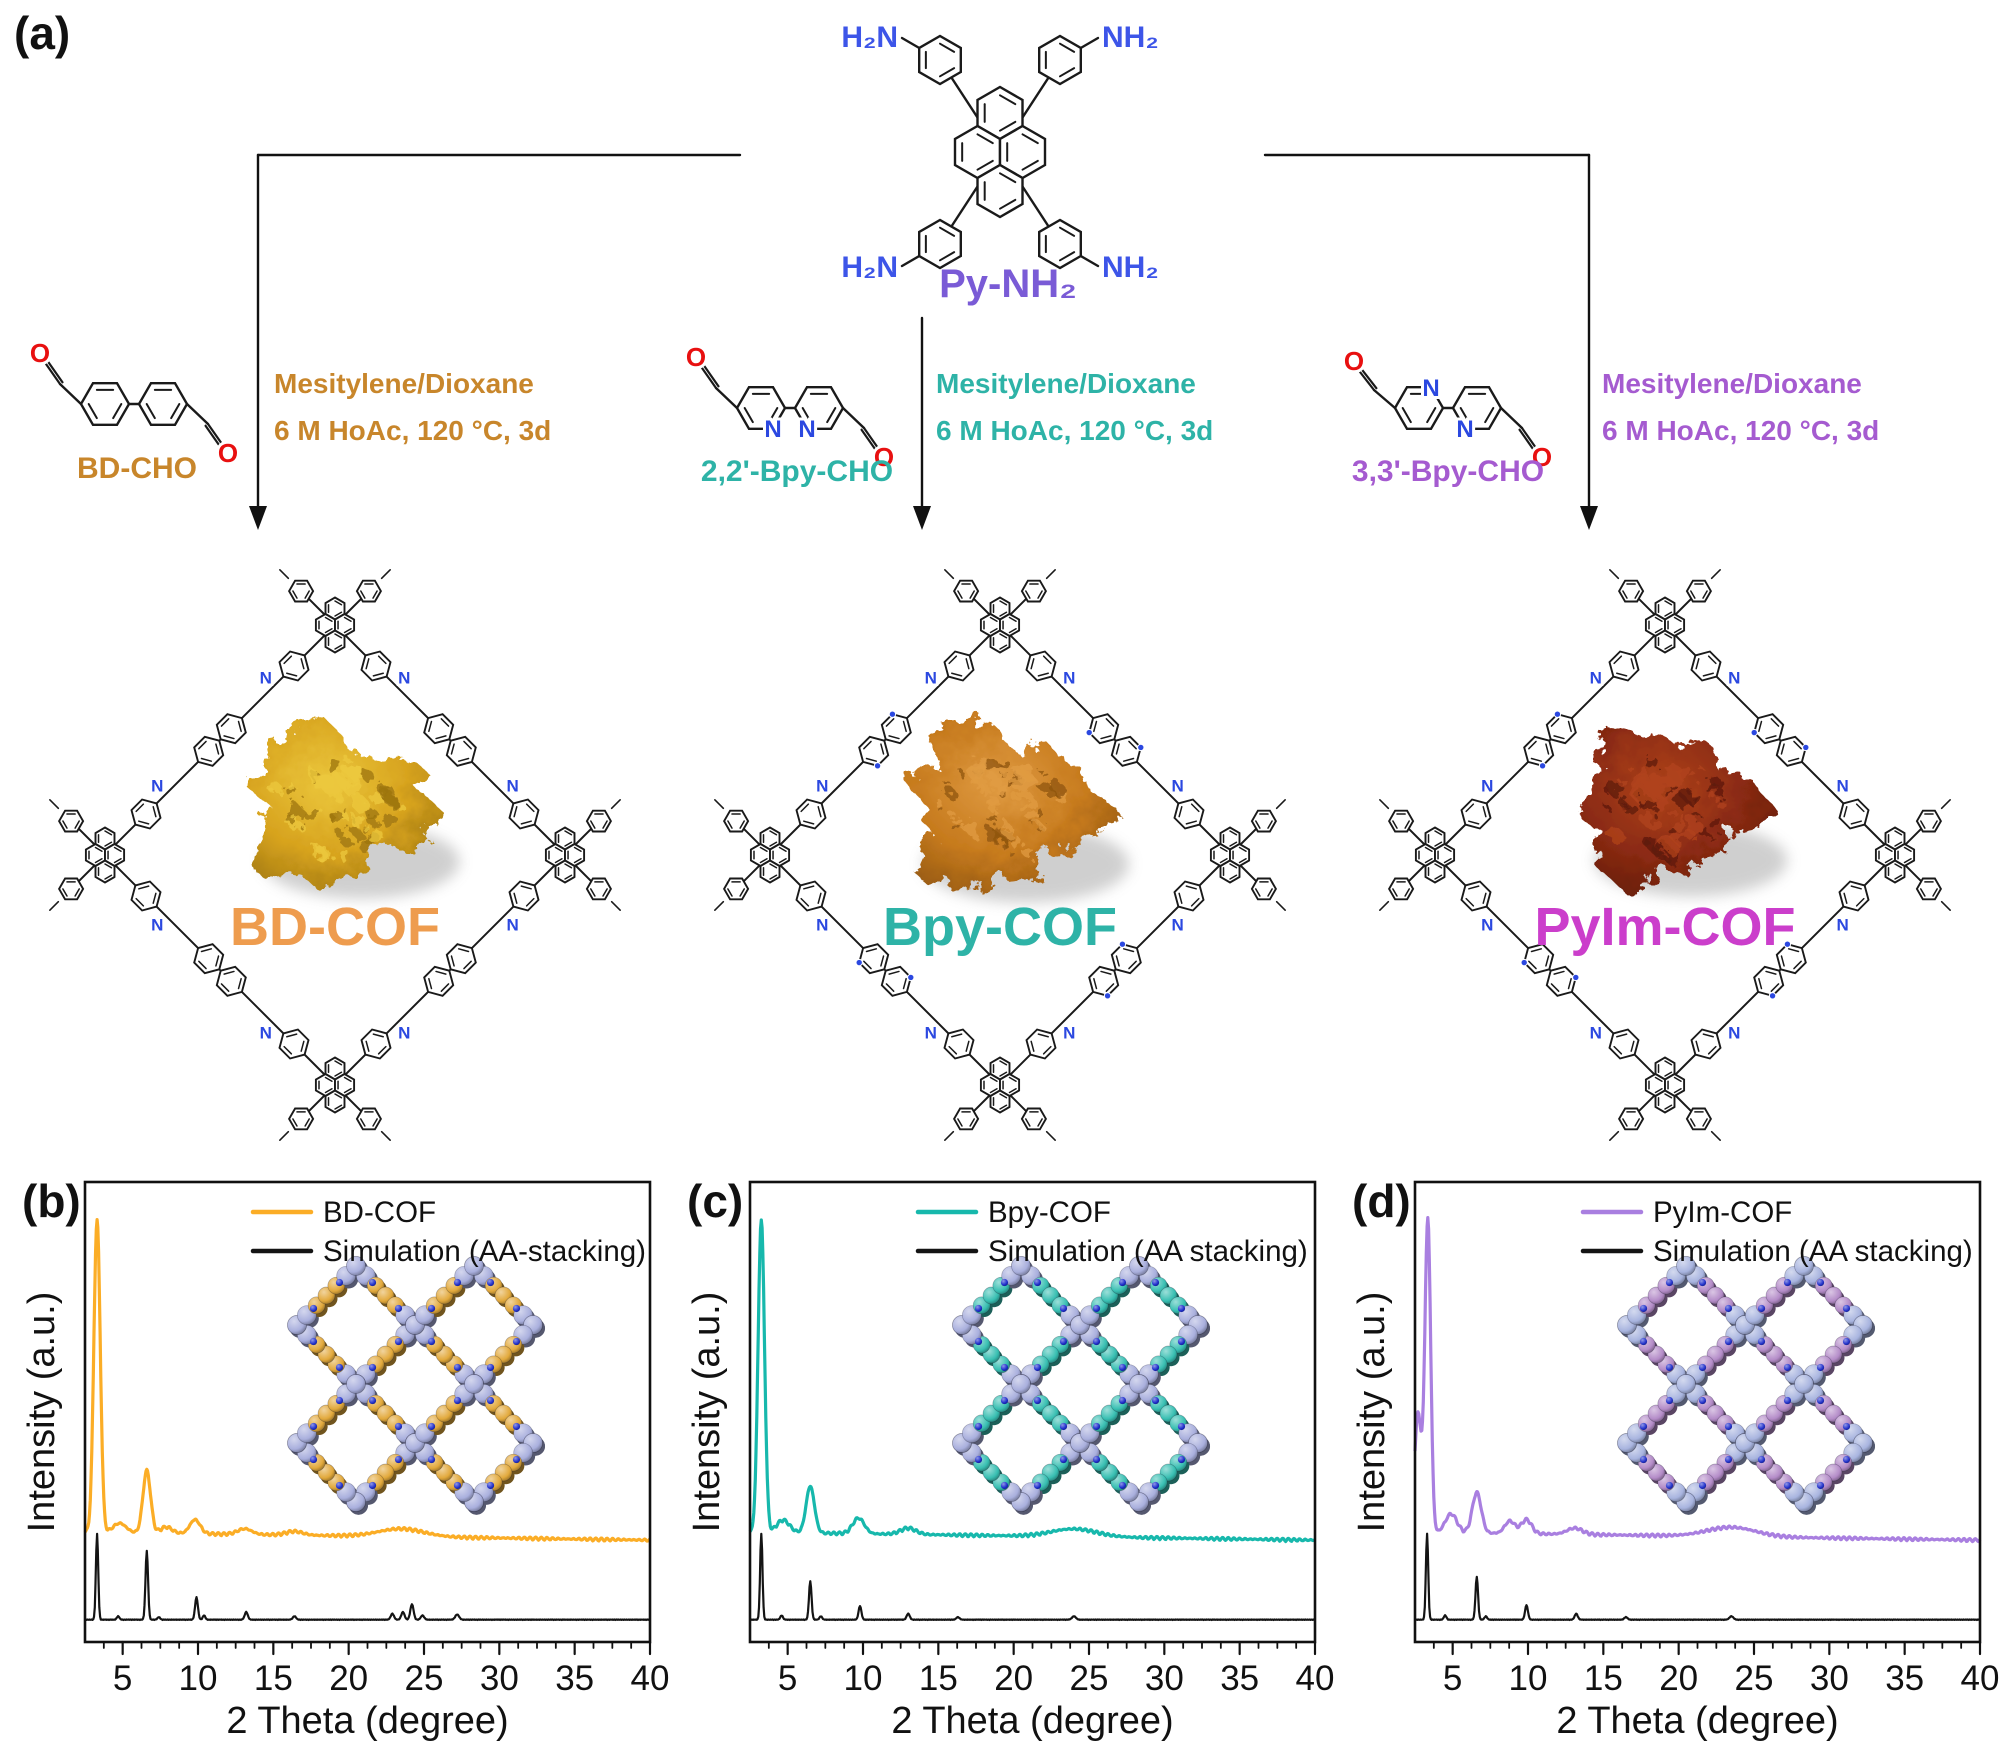 The image size is (2008, 1758). What do you see at coordinates (999, 152) in the screenshot?
I see `molecule-py-nh2: H₂N NH₂ H₂N NH₂` at bounding box center [999, 152].